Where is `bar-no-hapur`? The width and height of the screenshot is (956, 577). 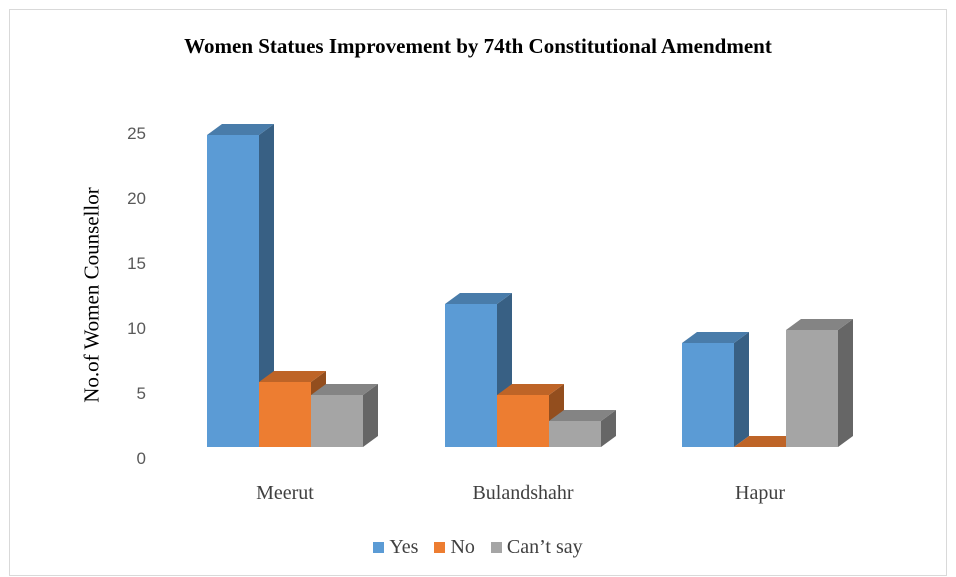
bar-no-hapur is located at coordinates (767, 441).